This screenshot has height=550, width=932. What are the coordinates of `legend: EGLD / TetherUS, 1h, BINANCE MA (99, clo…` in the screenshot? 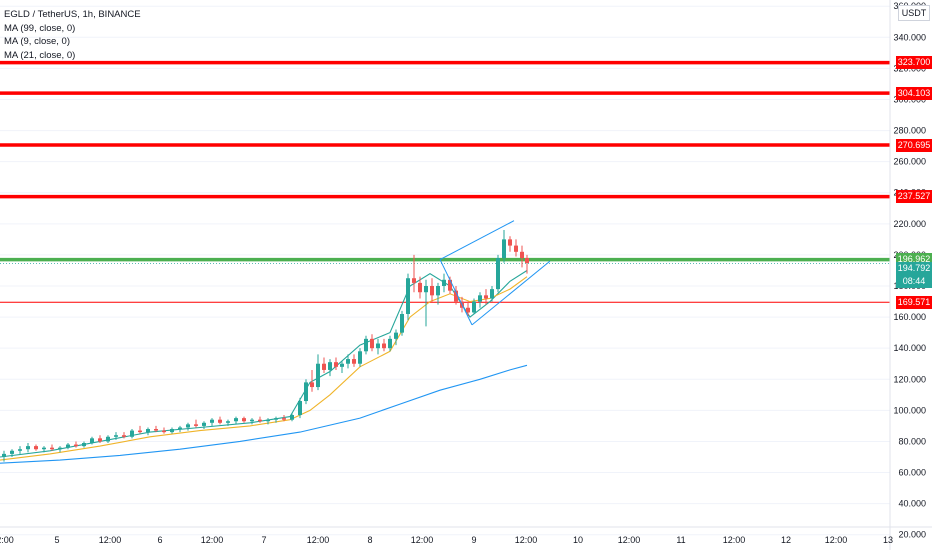 It's located at (72, 35).